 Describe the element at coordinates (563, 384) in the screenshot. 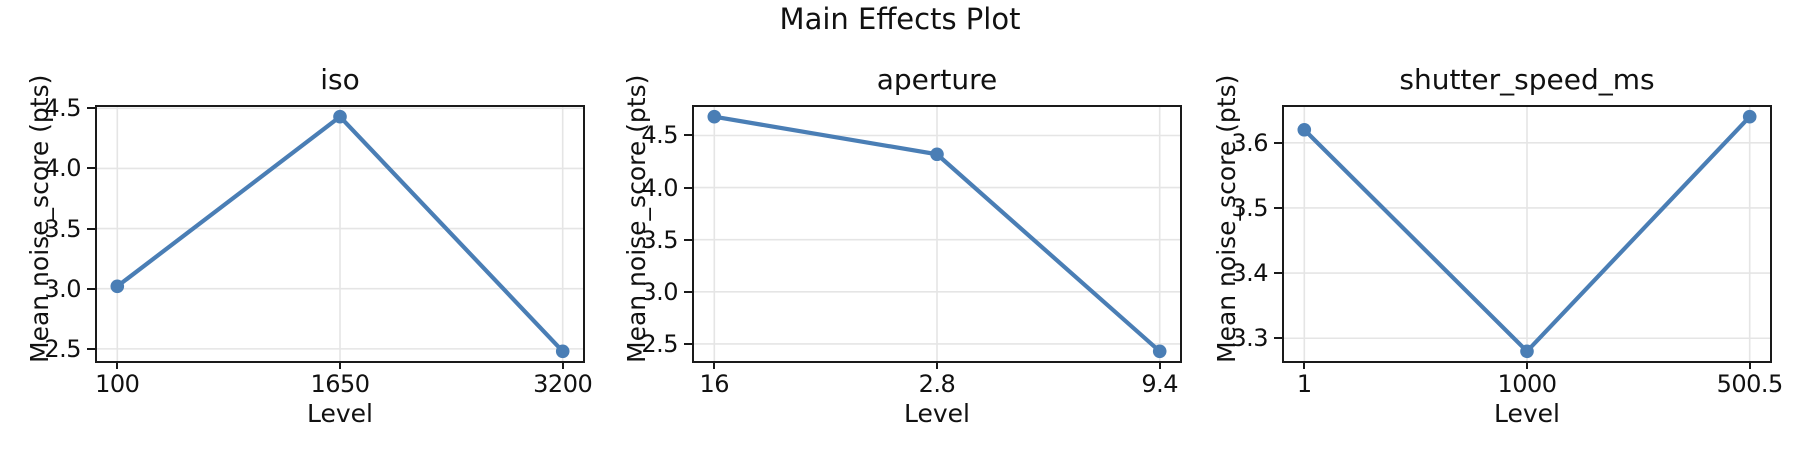

I see `x-tick-label: 3200` at that location.